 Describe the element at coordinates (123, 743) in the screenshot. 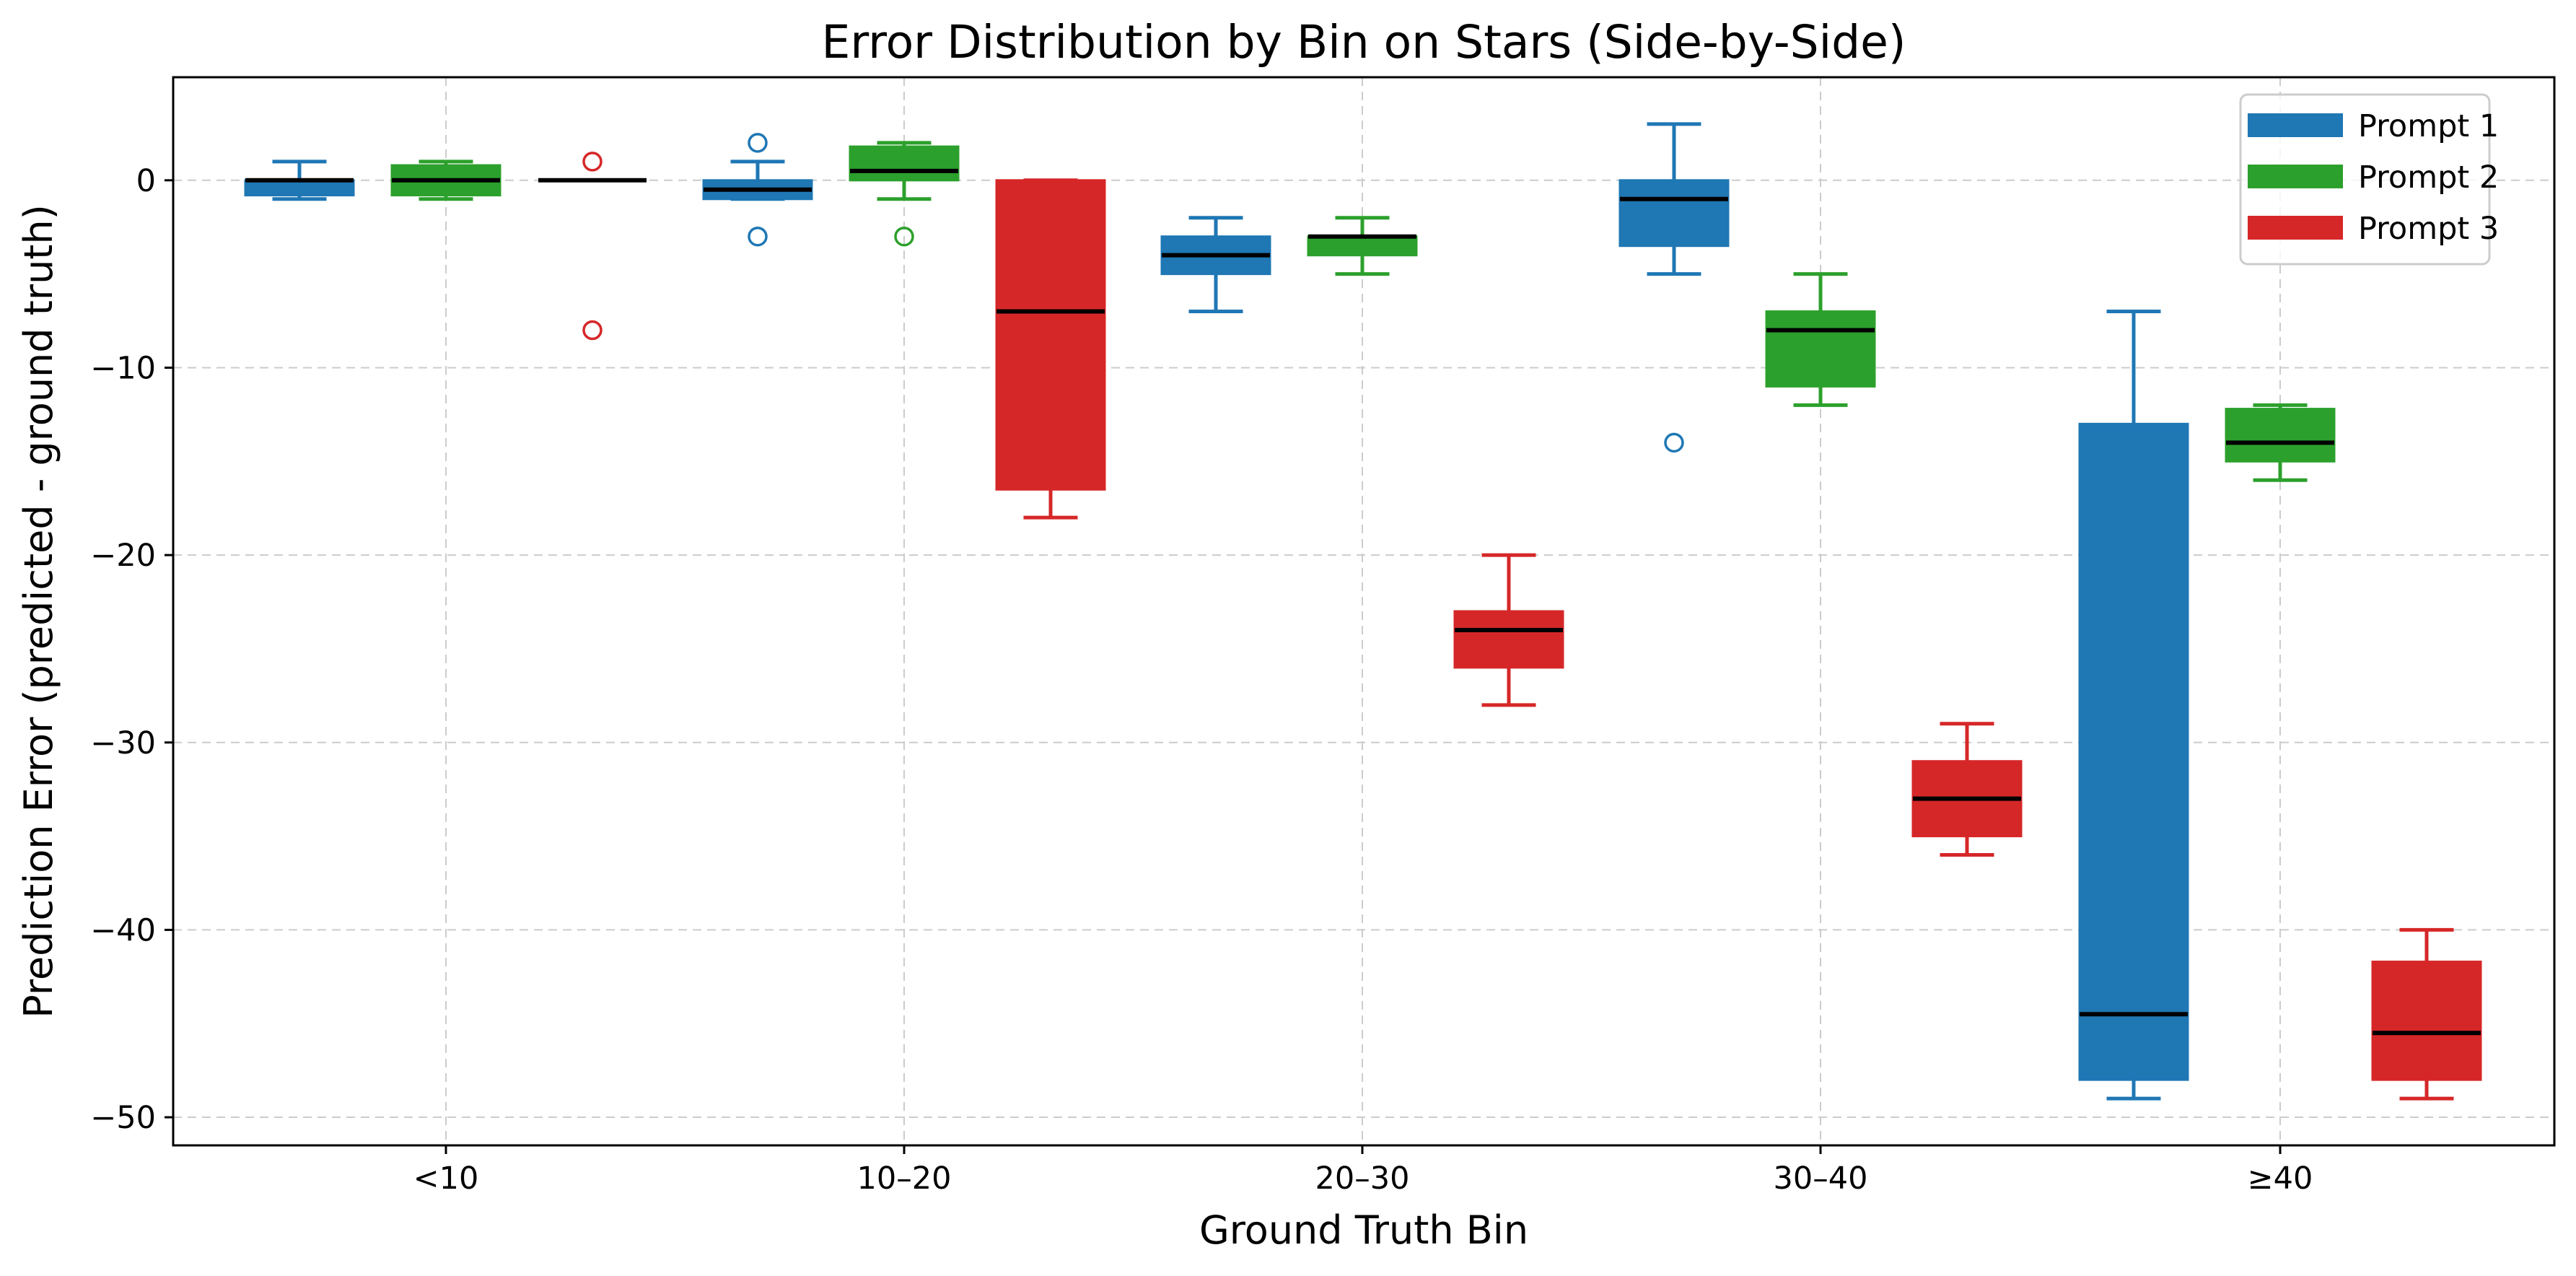

I see `y-tick-label: −30` at that location.